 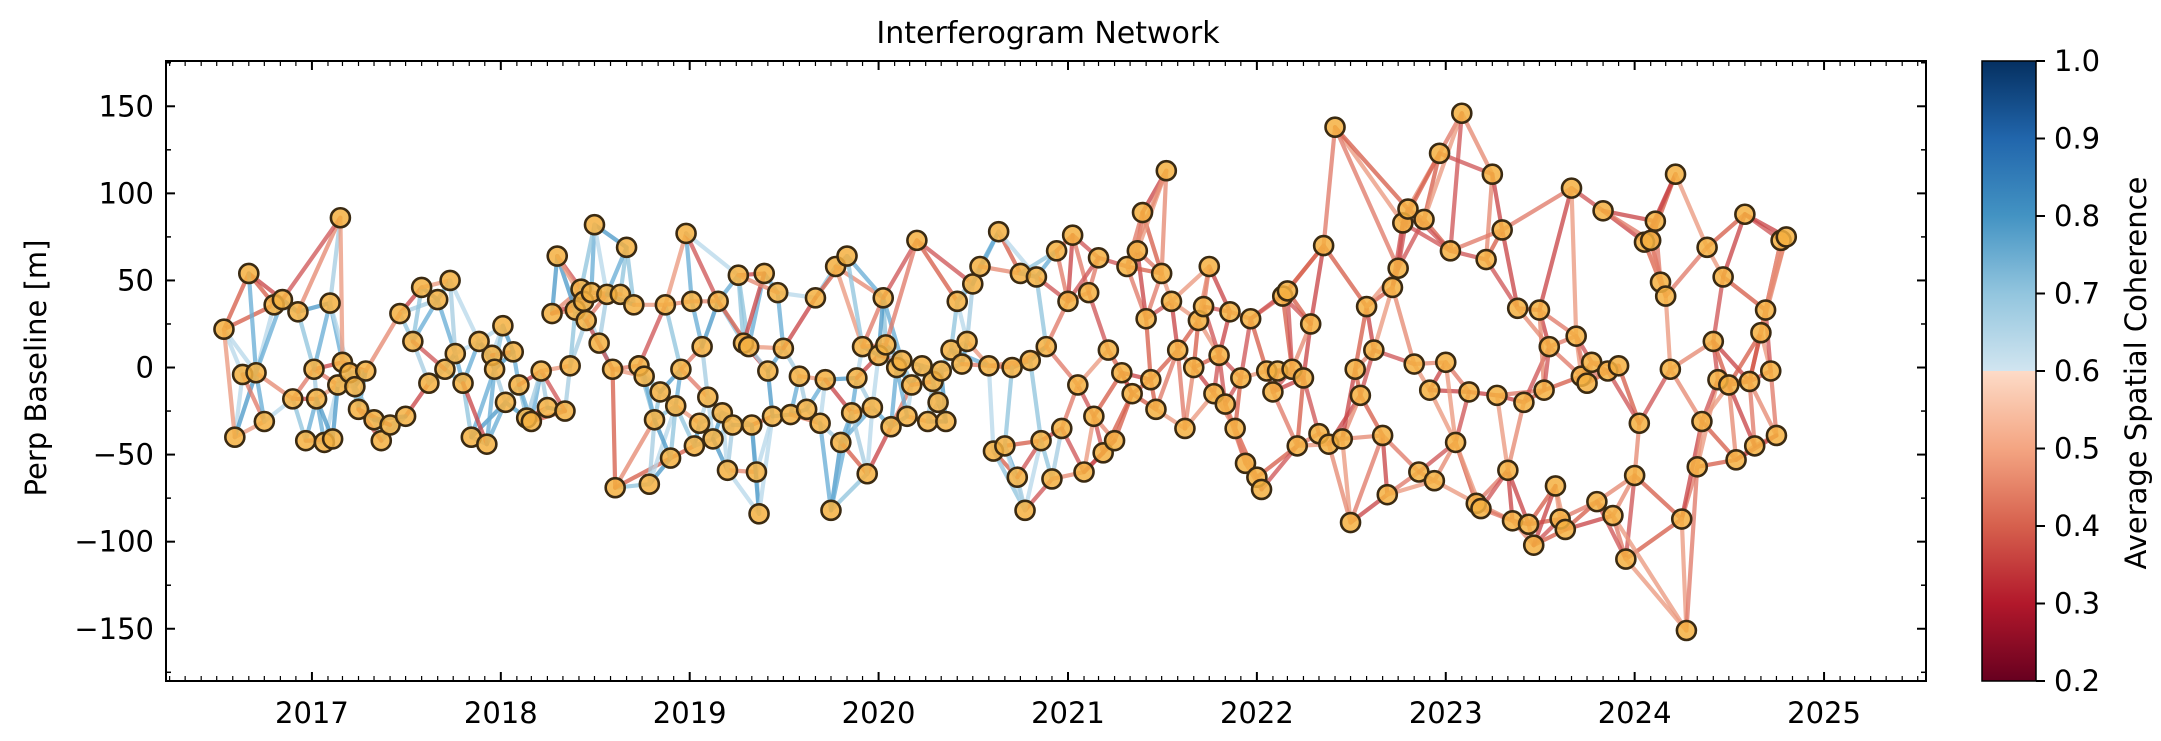 I want to click on x-tick-label: 2022, so click(x=1257, y=713).